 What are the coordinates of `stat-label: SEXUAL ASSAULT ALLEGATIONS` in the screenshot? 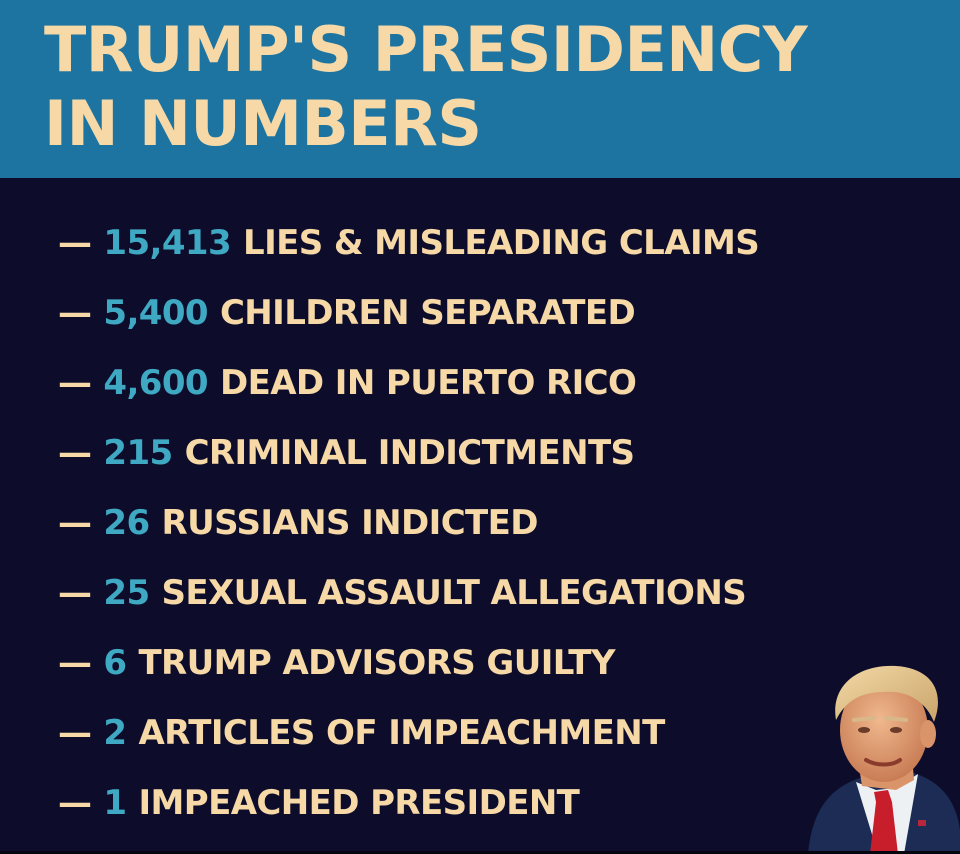 It's located at (454, 593).